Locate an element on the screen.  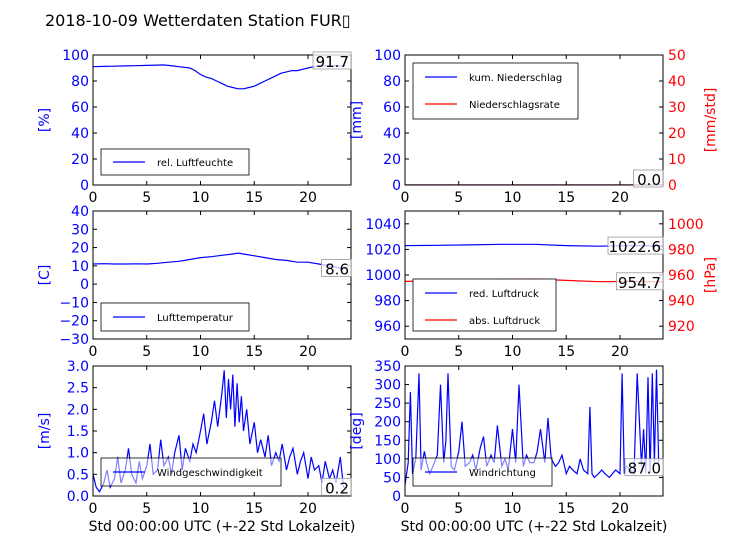
legend-label: kum. Niederschlag is located at coordinates (515, 78).